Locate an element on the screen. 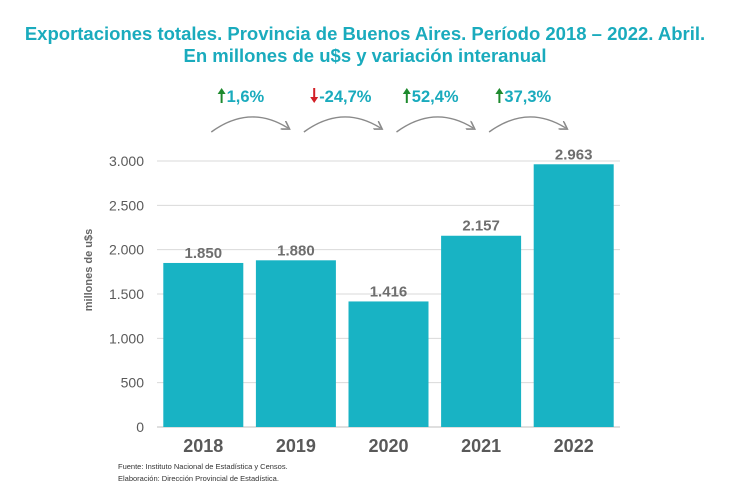 This screenshot has width=730, height=492. y-tick-label: 500 is located at coordinates (133, 383).